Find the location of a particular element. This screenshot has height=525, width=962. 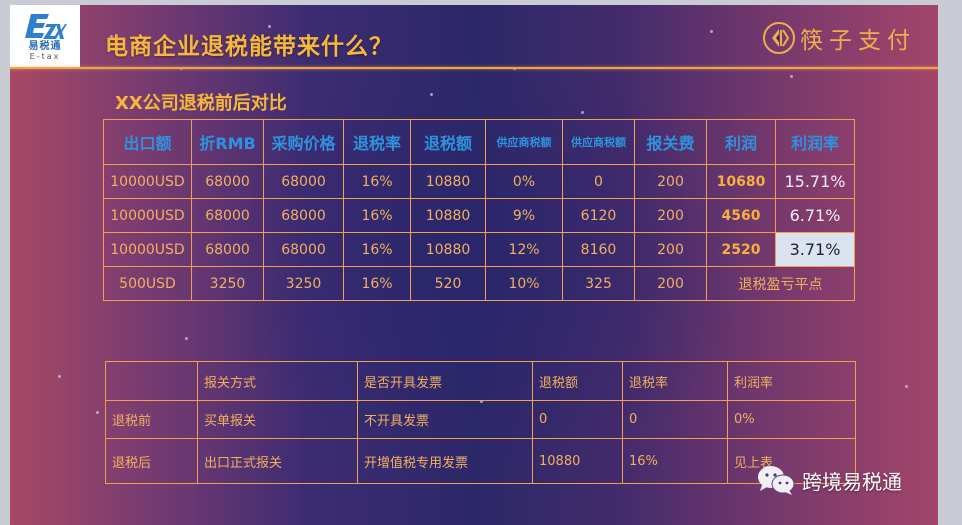

logo-name-cn: 易税通 is located at coordinates (45, 46).